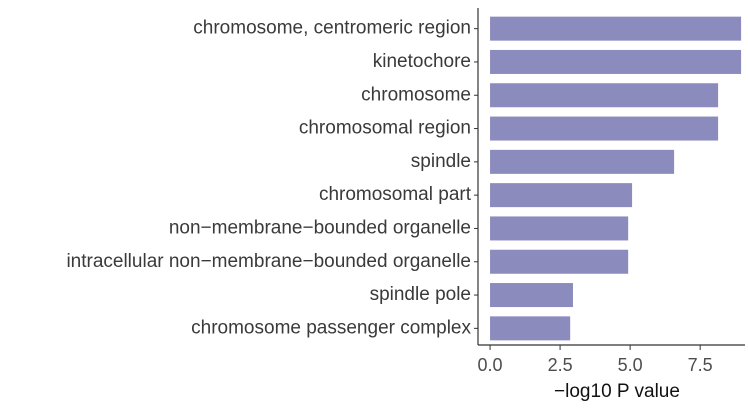 This screenshot has height=410, width=748. Describe the element at coordinates (441, 161) in the screenshot. I see `y-tick-label: spindle` at that location.